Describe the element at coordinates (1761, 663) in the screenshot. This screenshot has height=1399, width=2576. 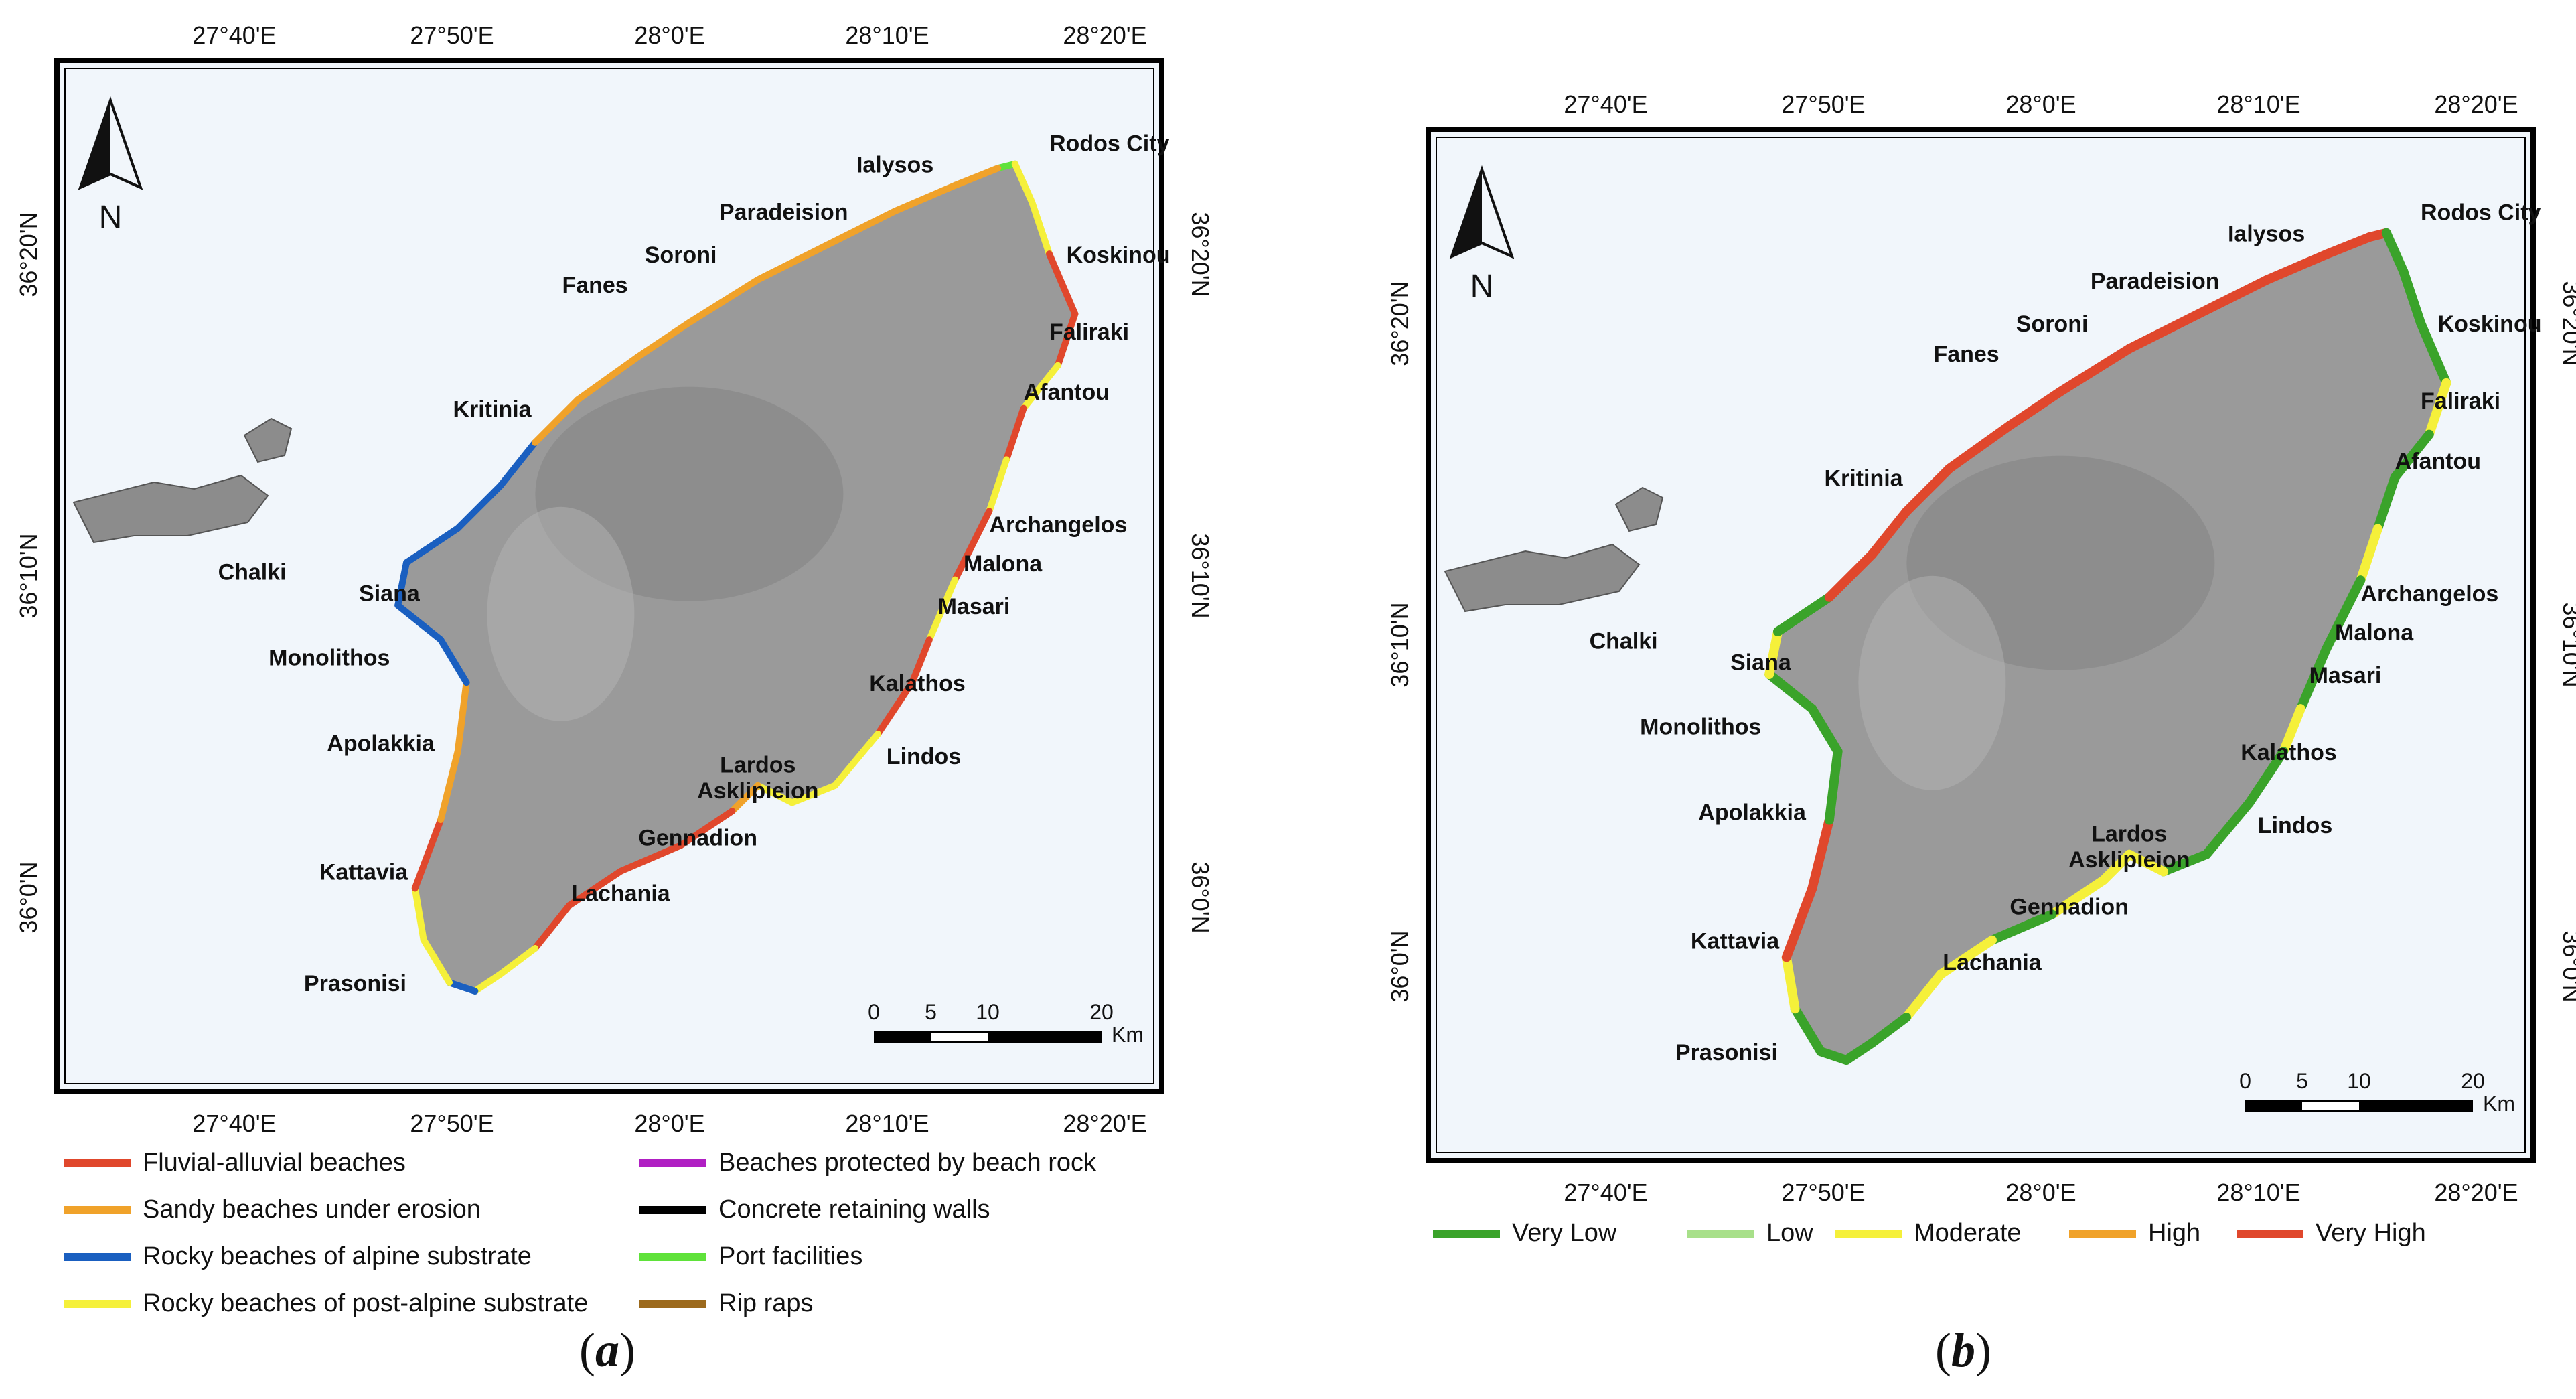
I see `place-label: Siana` at that location.